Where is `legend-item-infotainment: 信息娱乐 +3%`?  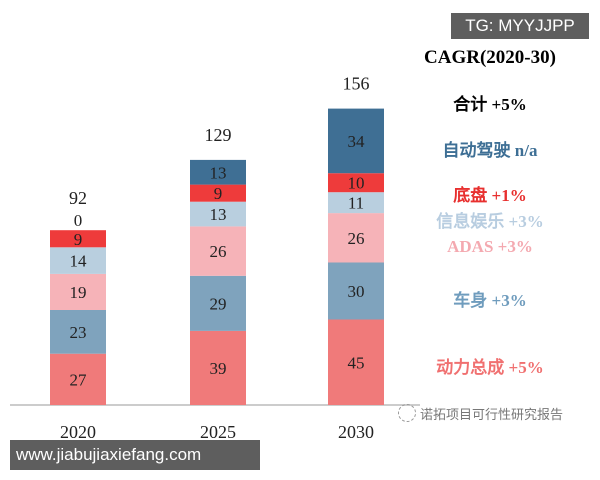
legend-item-infotainment: 信息娱乐 +3% is located at coordinates (490, 221).